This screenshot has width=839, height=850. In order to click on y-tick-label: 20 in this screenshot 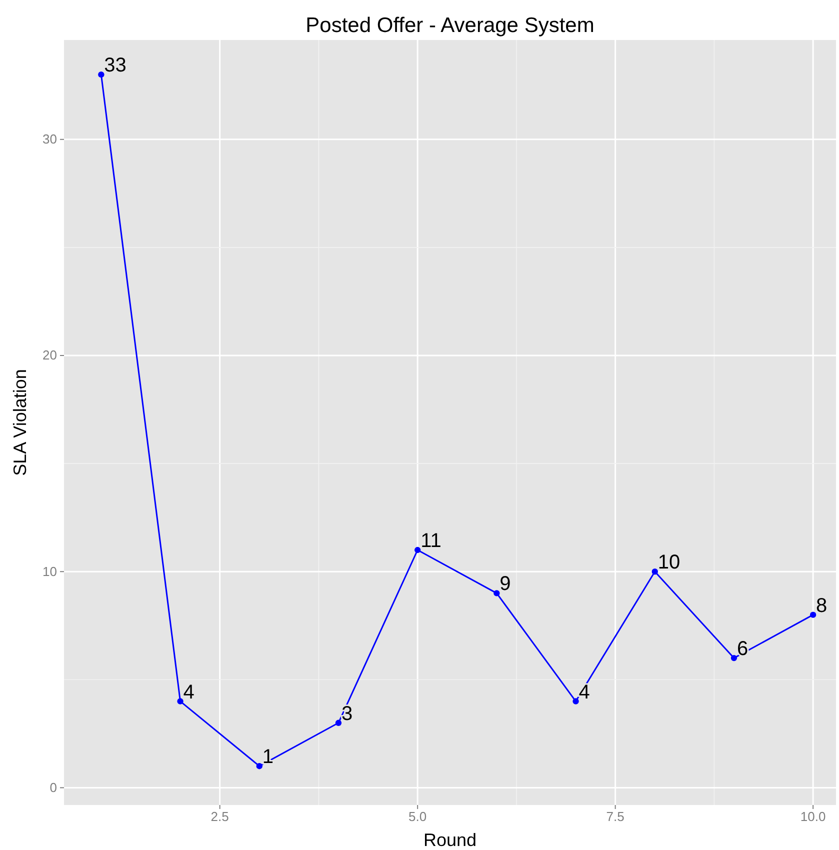, I will do `click(49, 355)`.